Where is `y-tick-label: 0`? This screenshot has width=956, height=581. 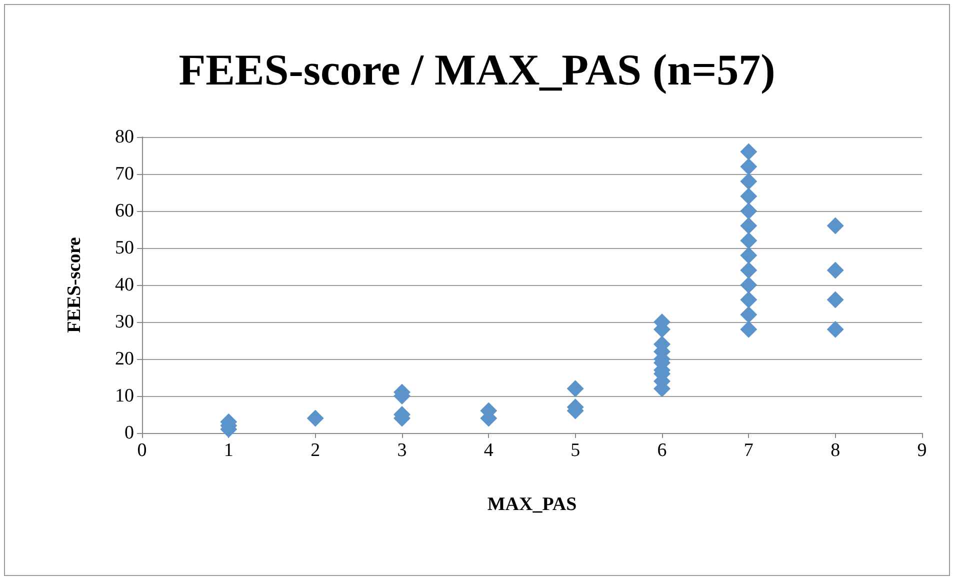 y-tick-label: 0 is located at coordinates (129, 433).